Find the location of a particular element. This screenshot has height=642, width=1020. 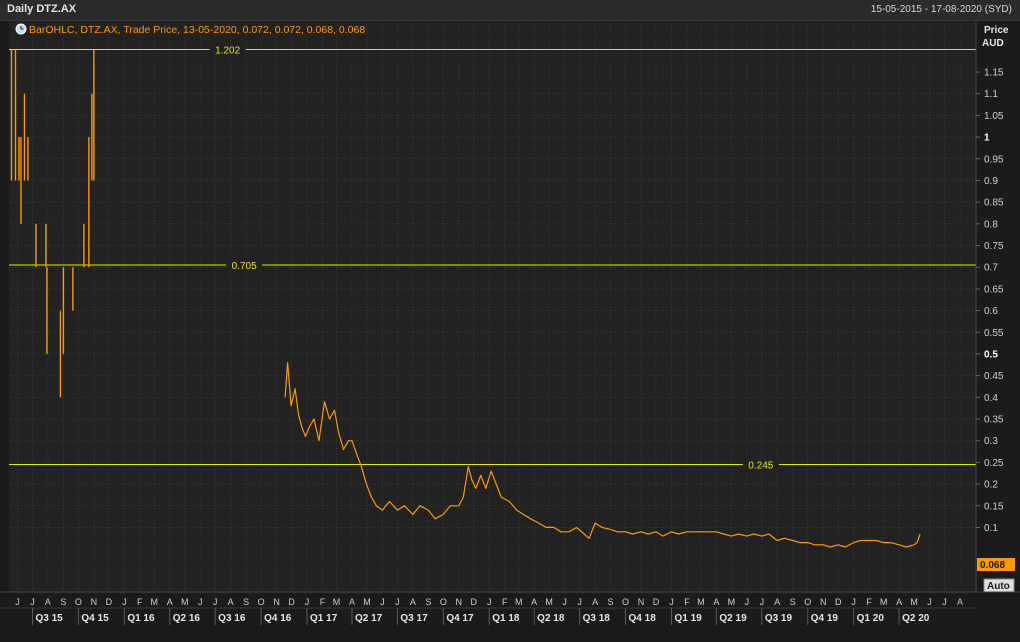

quarter-tick-label: Q2 19 is located at coordinates (733, 618).